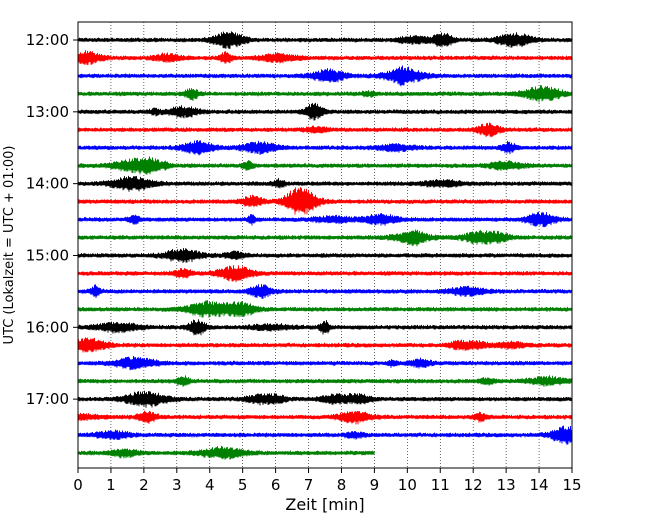  I want to click on x-tick-label: 8, so click(342, 485).